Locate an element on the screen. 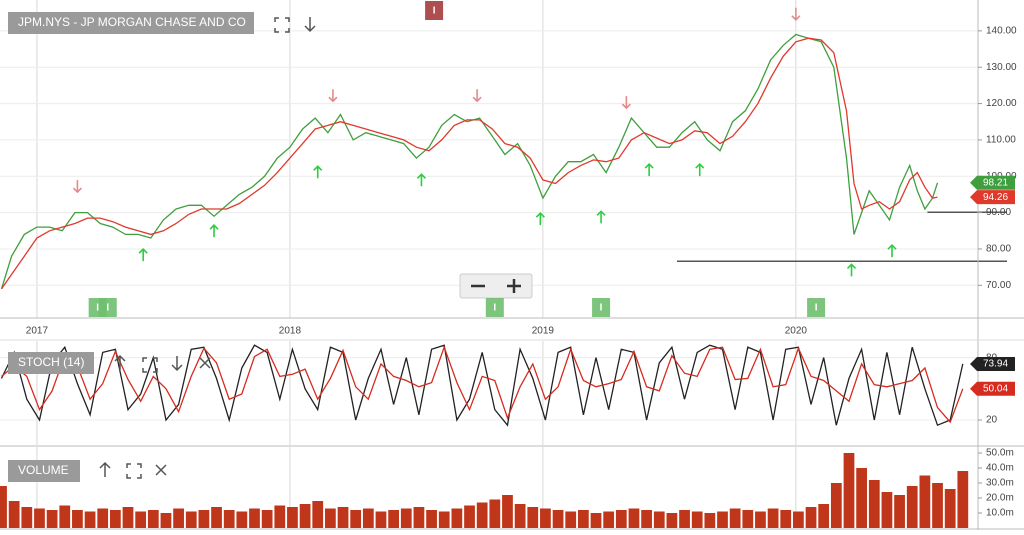 This screenshot has height=535, width=1024. last-value-label: 50.04 is located at coordinates (995, 388).